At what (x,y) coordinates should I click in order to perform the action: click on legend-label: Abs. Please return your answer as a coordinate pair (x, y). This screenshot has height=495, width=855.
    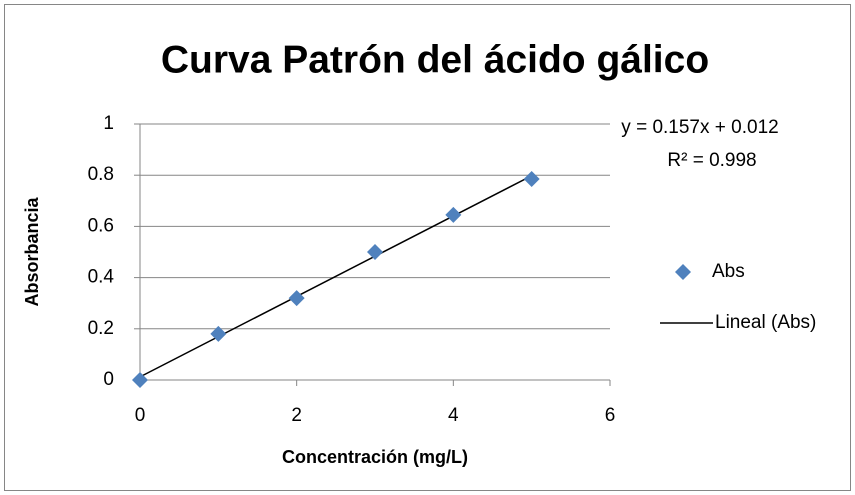
    Looking at the image, I should click on (728, 271).